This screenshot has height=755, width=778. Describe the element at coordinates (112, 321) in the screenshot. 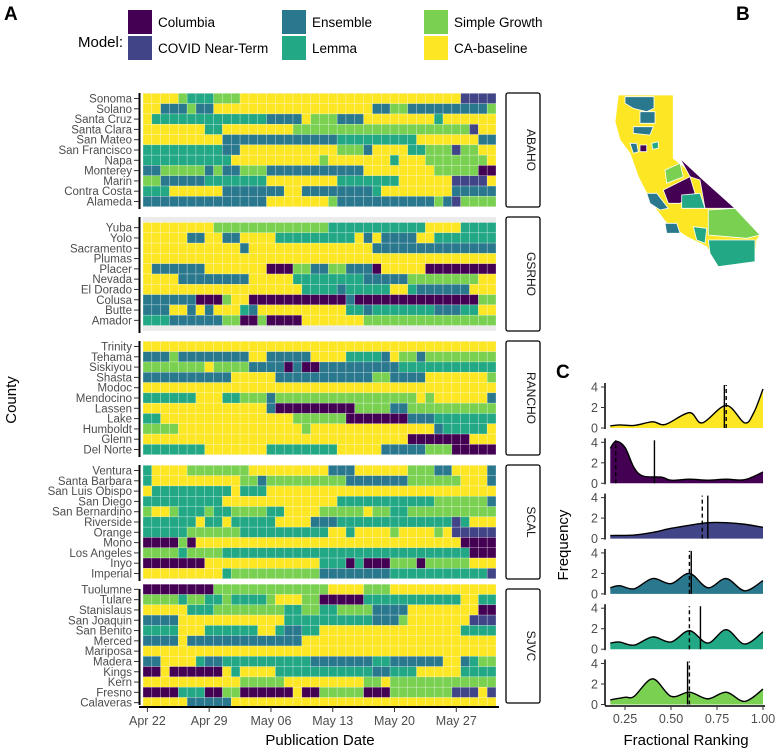

I see `county-label: Amador` at that location.